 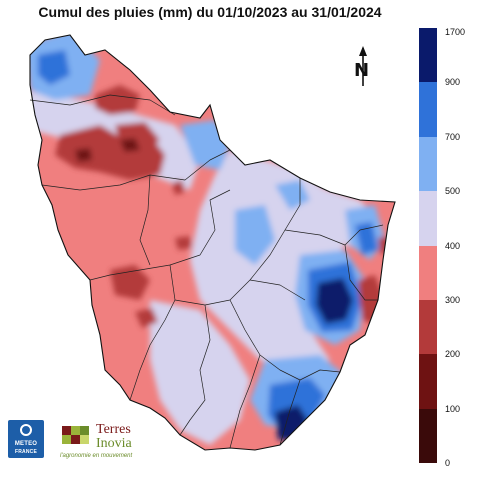 I want to click on legend-tick-label: 100, so click(x=453, y=408).